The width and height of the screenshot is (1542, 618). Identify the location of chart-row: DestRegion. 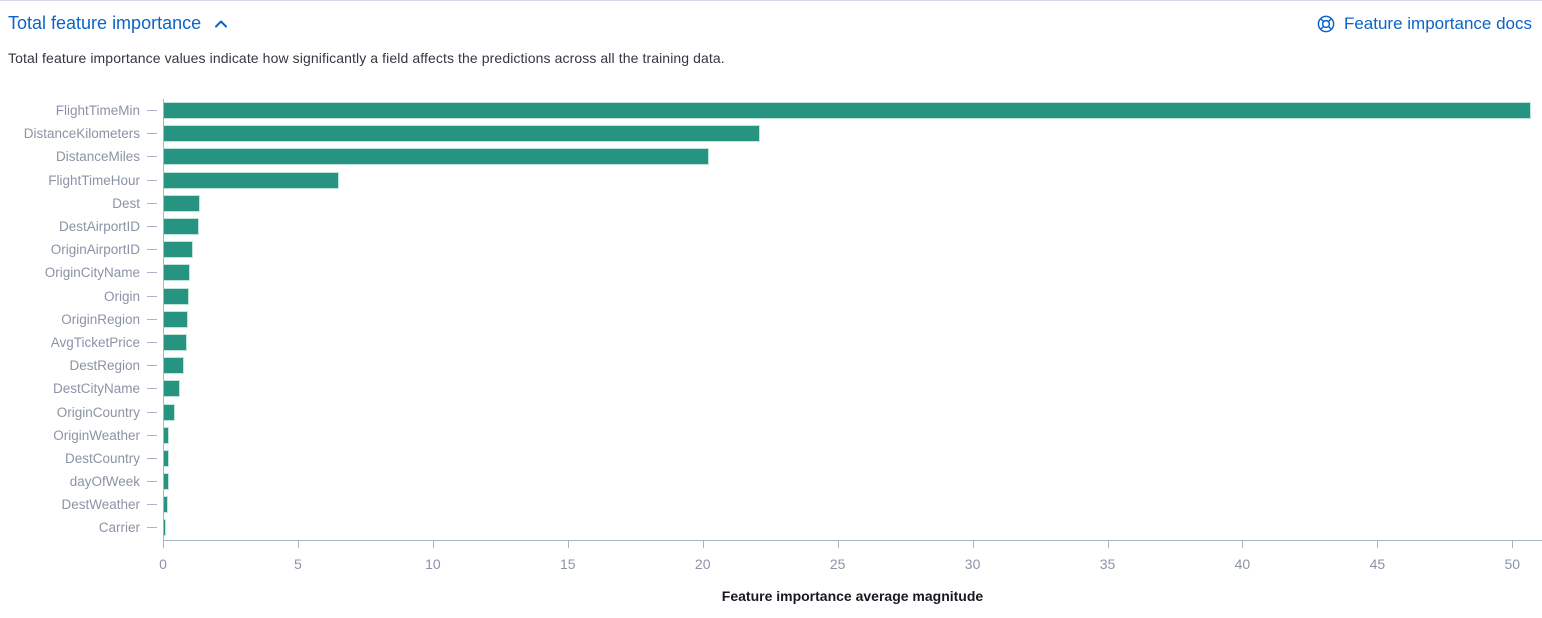
(771, 366).